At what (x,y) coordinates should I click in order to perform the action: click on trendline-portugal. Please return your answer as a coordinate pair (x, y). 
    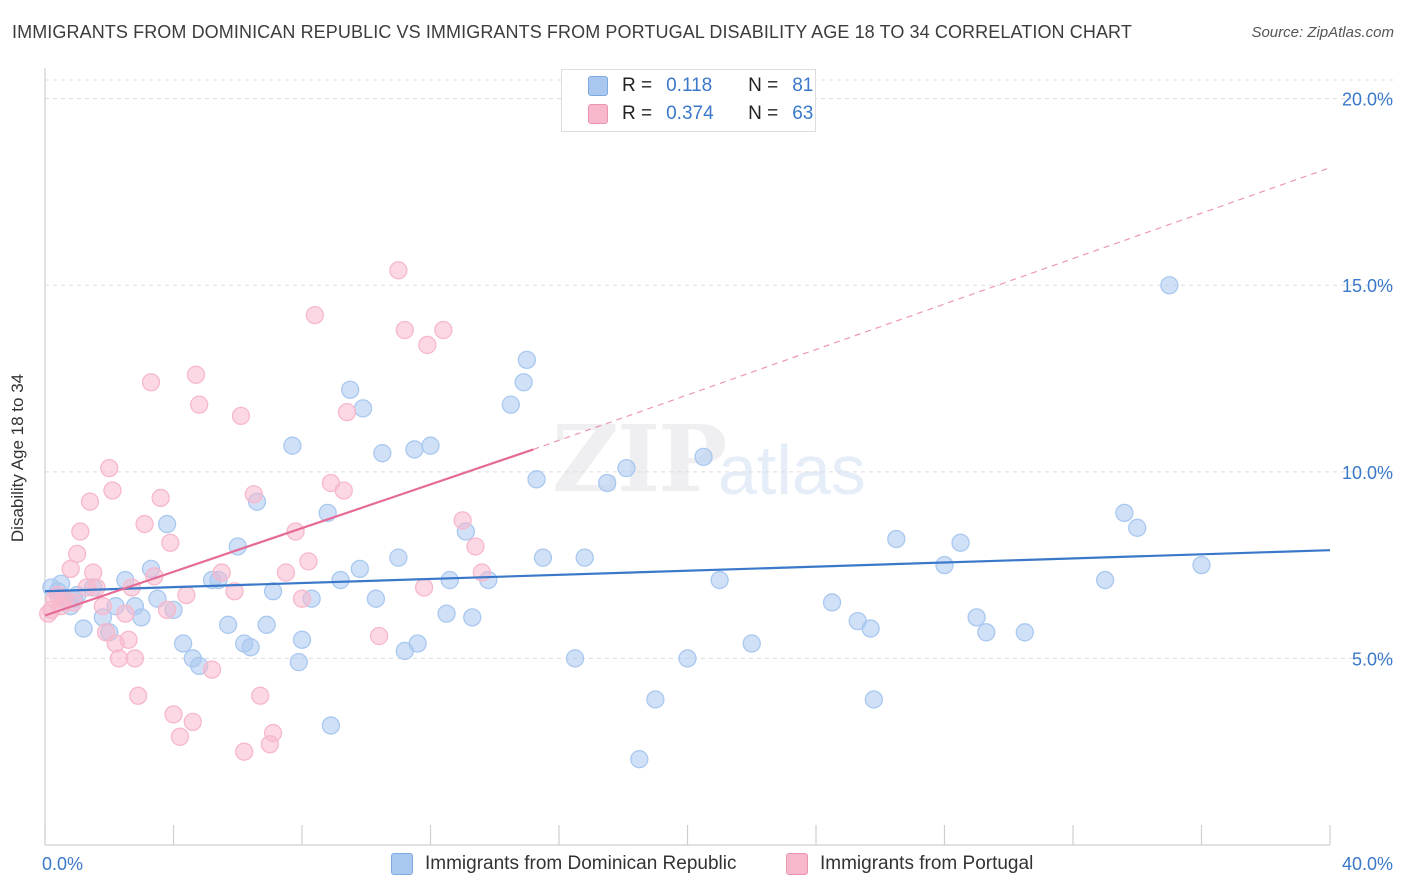
    Looking at the image, I should click on (289, 532).